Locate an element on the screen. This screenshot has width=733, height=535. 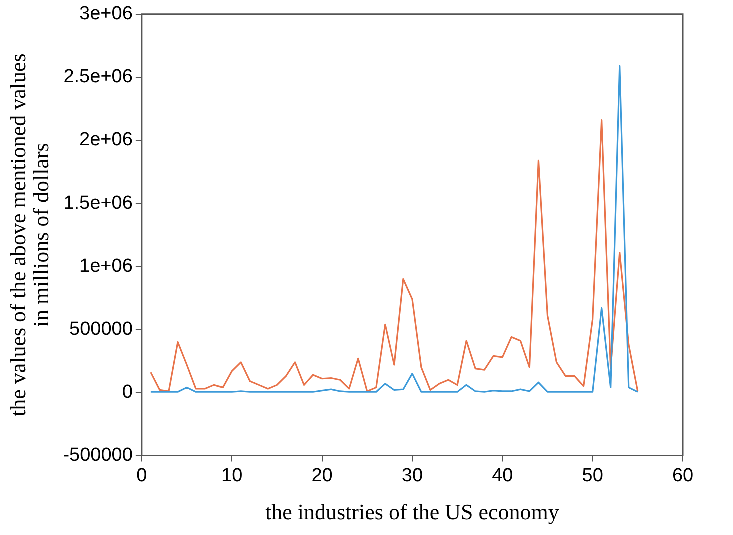
x-tick-label: 50 is located at coordinates (593, 475).